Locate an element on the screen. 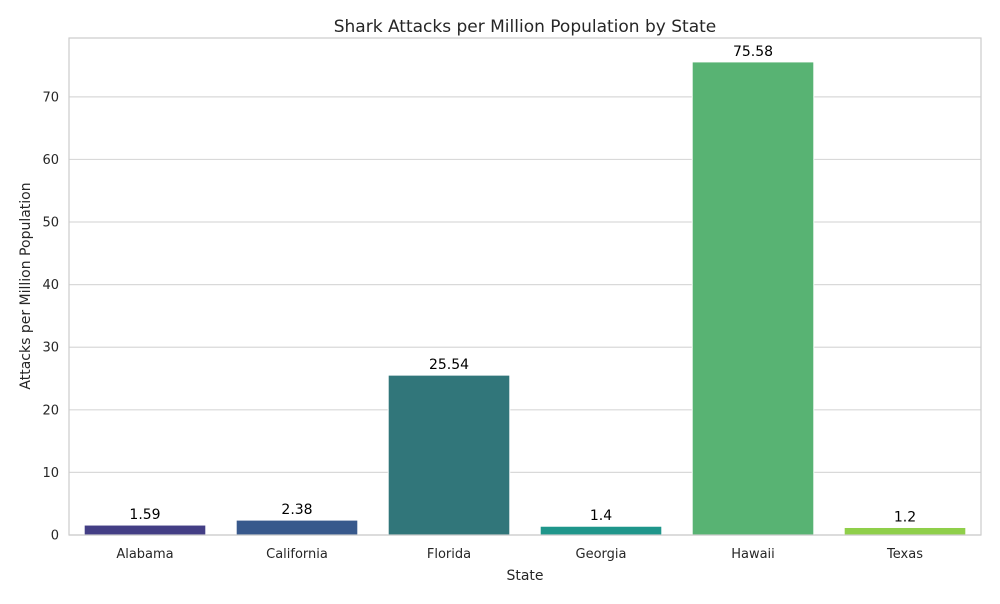 Image resolution: width=1000 pixels, height=604 pixels. bar-alabama is located at coordinates (145, 530).